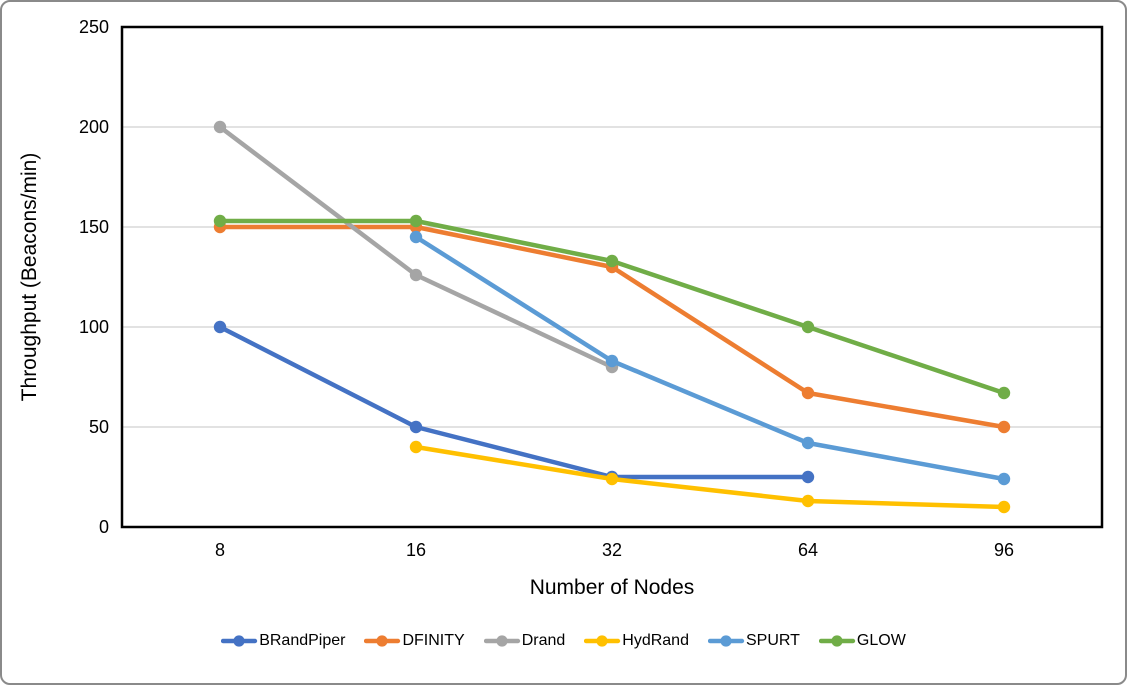  Describe the element at coordinates (104, 527) in the screenshot. I see `y-tick-label: 0` at that location.